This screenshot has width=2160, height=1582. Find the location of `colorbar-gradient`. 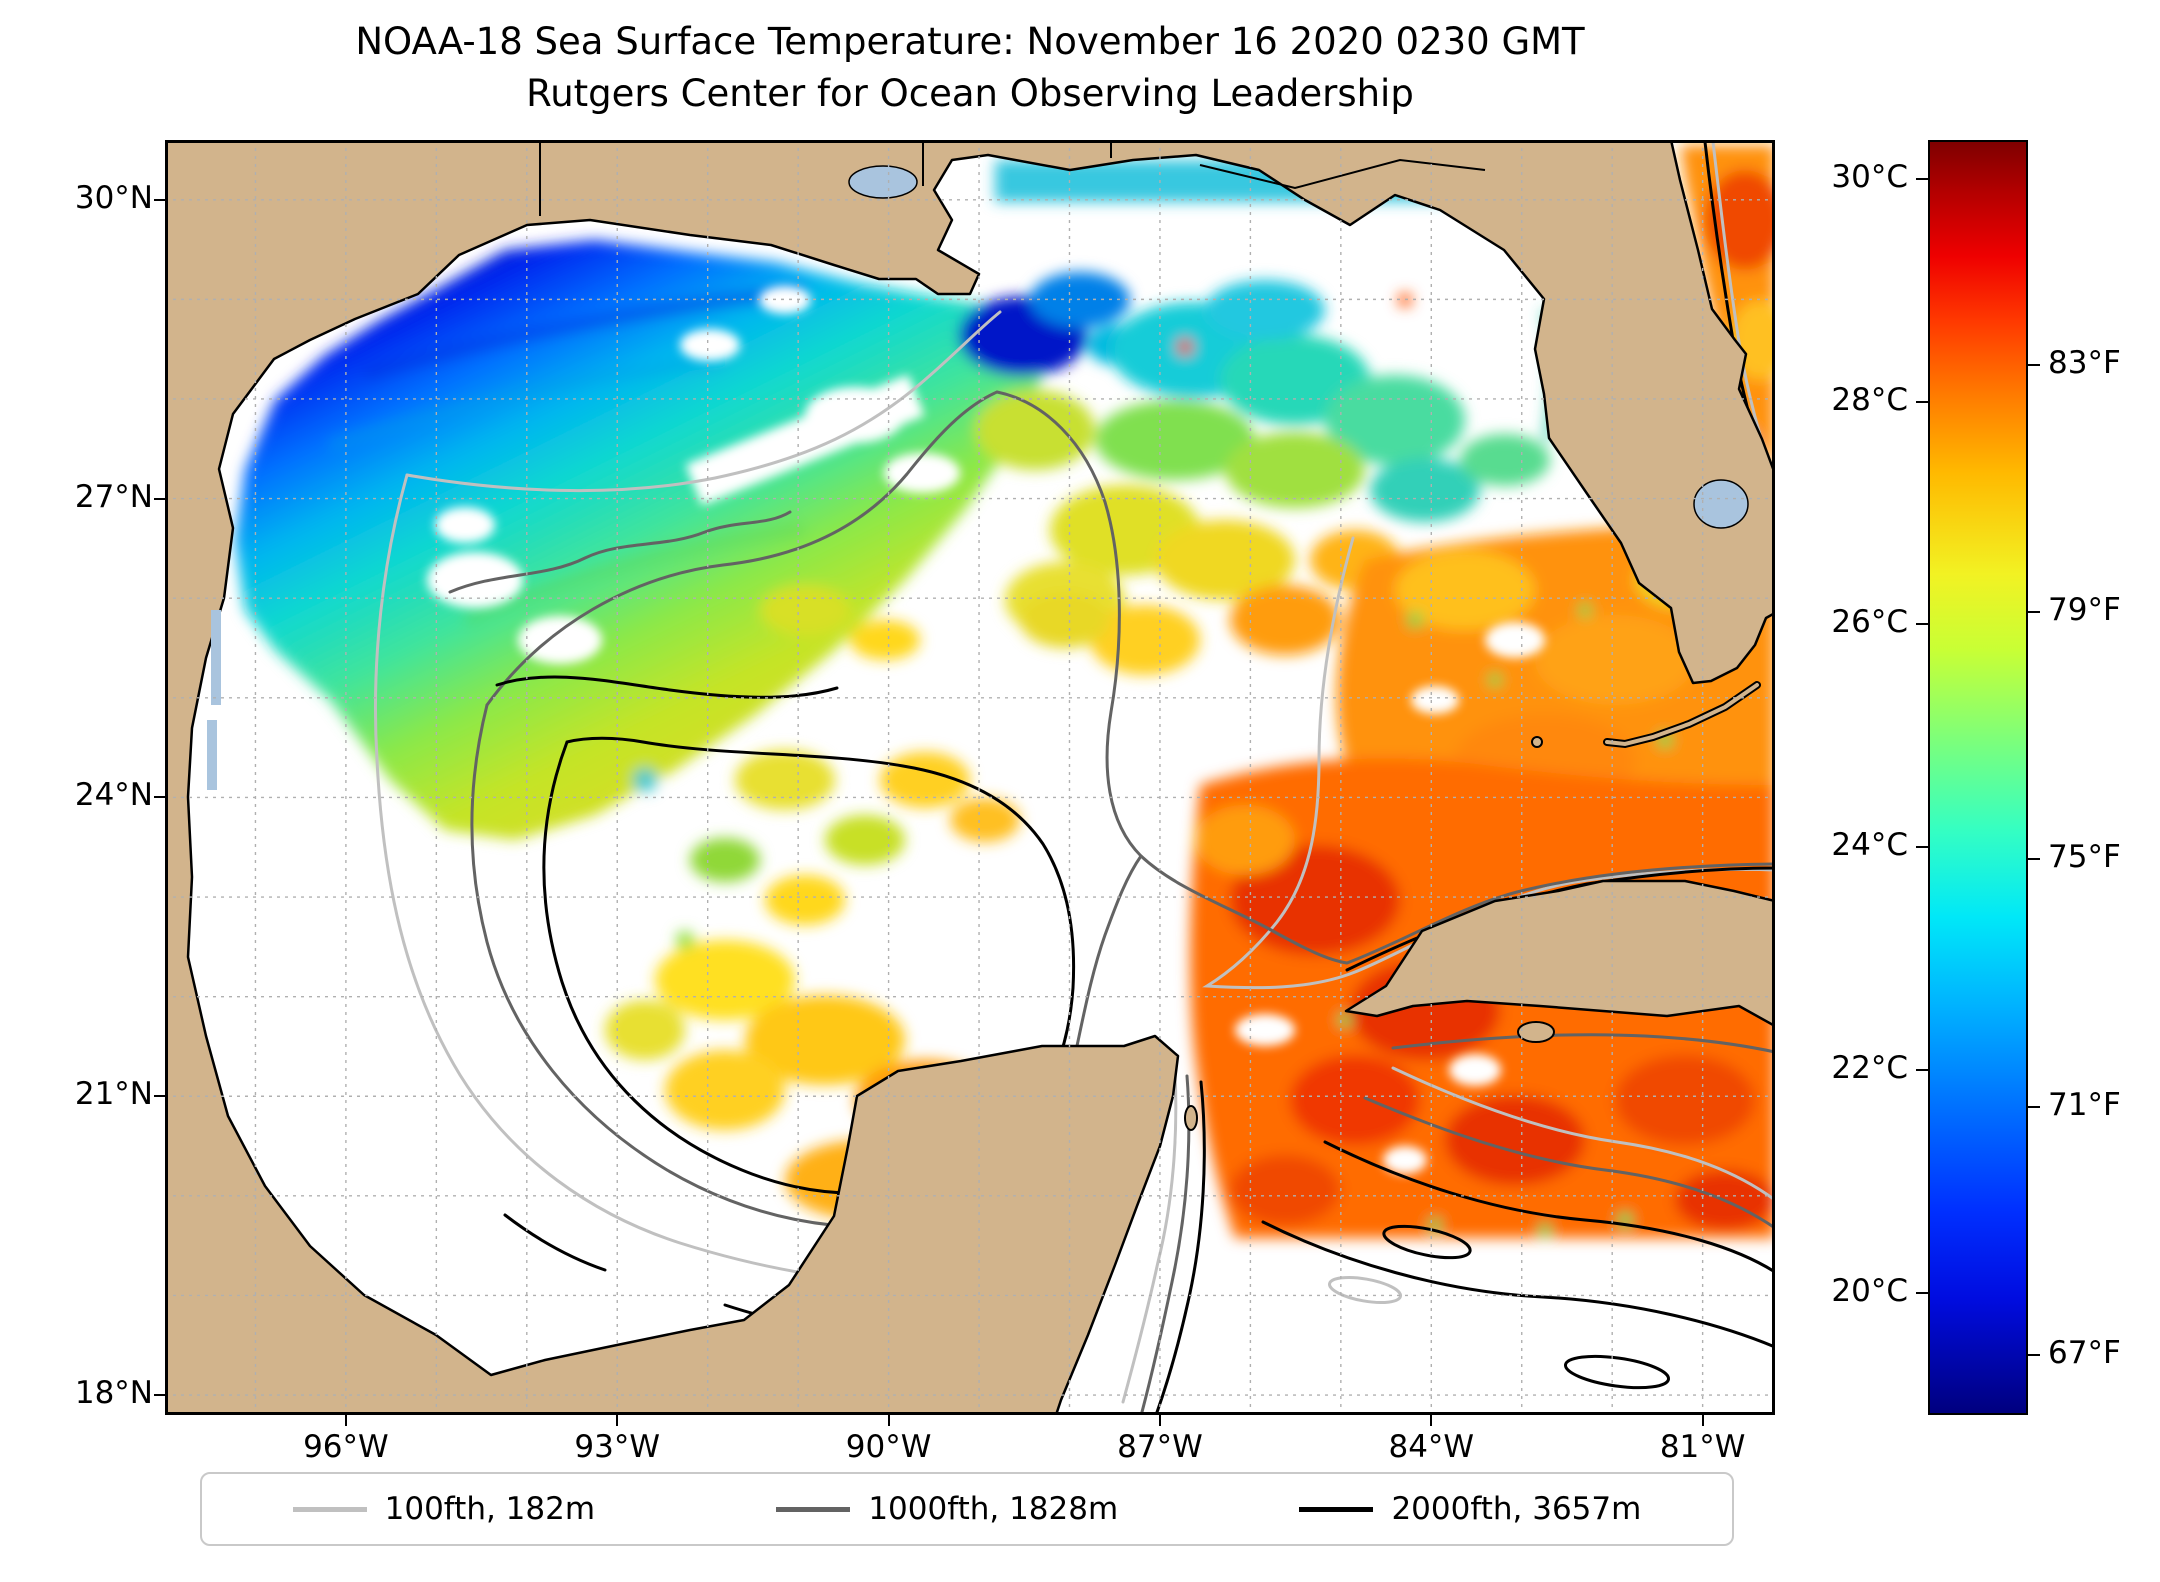

colorbar-gradient is located at coordinates (1978, 777).